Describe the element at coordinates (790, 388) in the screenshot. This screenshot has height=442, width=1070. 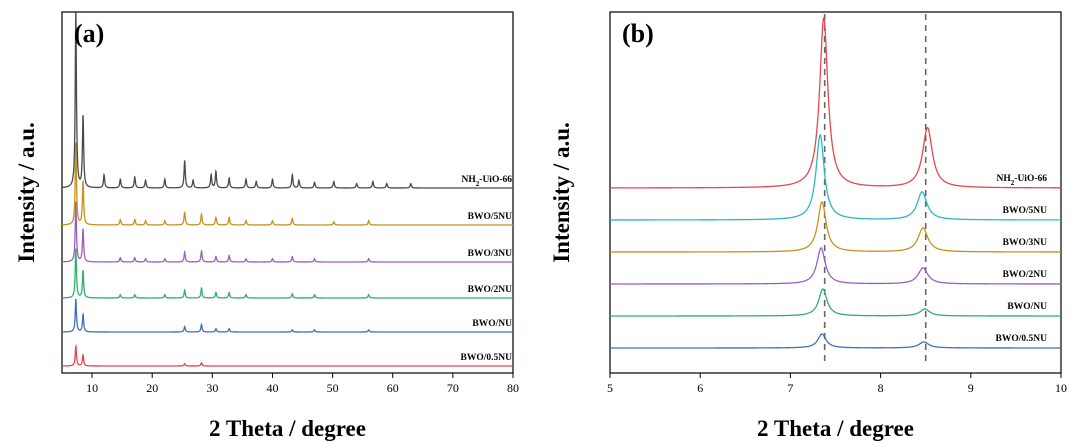
I see `x-tick-label: 7` at that location.